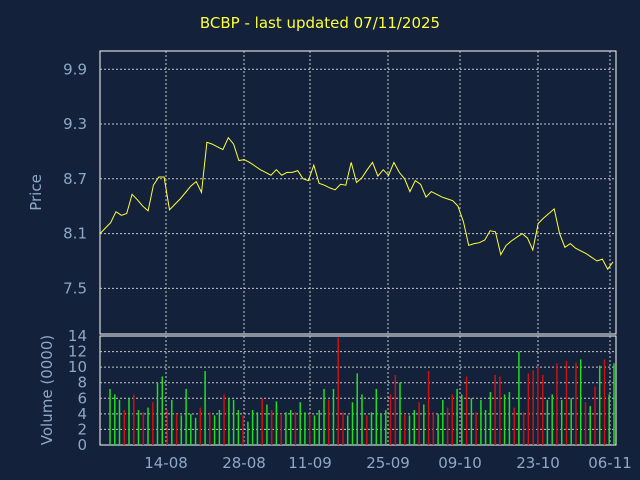  I want to click on x-tick-label: 28-08, so click(244, 463).